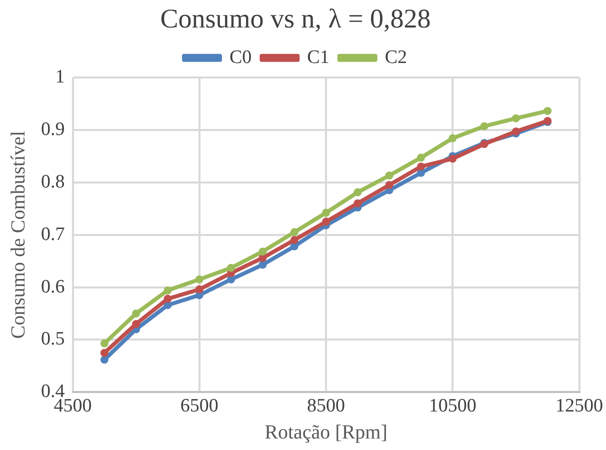 Image resolution: width=606 pixels, height=450 pixels. Describe the element at coordinates (295, 18) in the screenshot. I see `chart-title: Consumo vs n, λ = 0,828` at that location.